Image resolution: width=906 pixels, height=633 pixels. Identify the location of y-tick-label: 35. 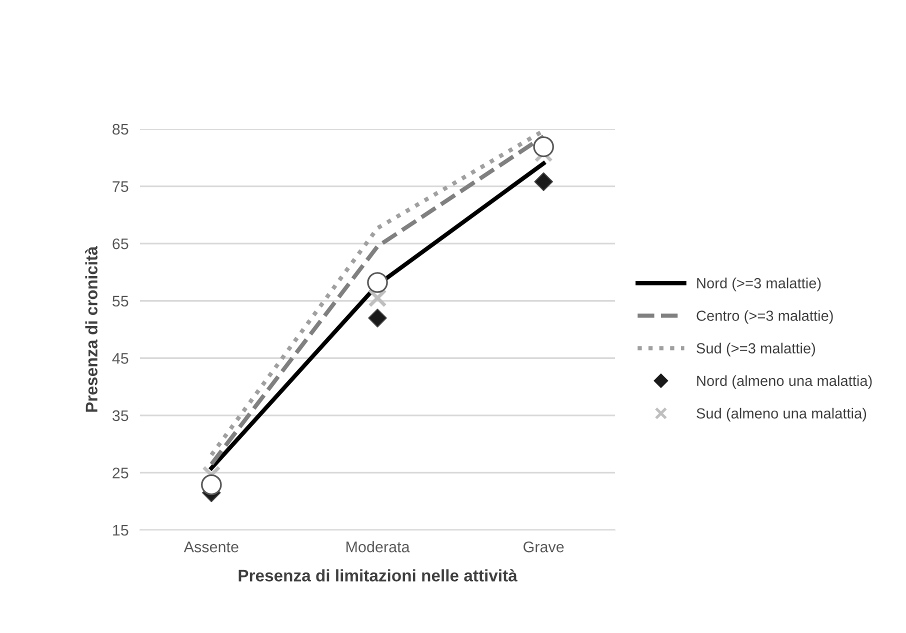
(120, 416).